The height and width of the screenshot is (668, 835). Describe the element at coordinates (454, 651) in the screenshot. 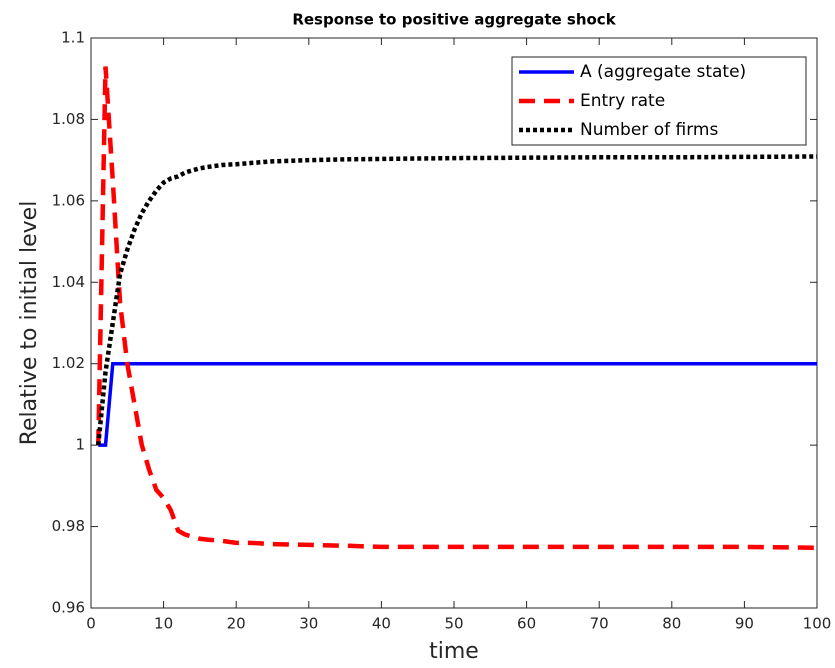

I see `x-axis-label: time` at that location.